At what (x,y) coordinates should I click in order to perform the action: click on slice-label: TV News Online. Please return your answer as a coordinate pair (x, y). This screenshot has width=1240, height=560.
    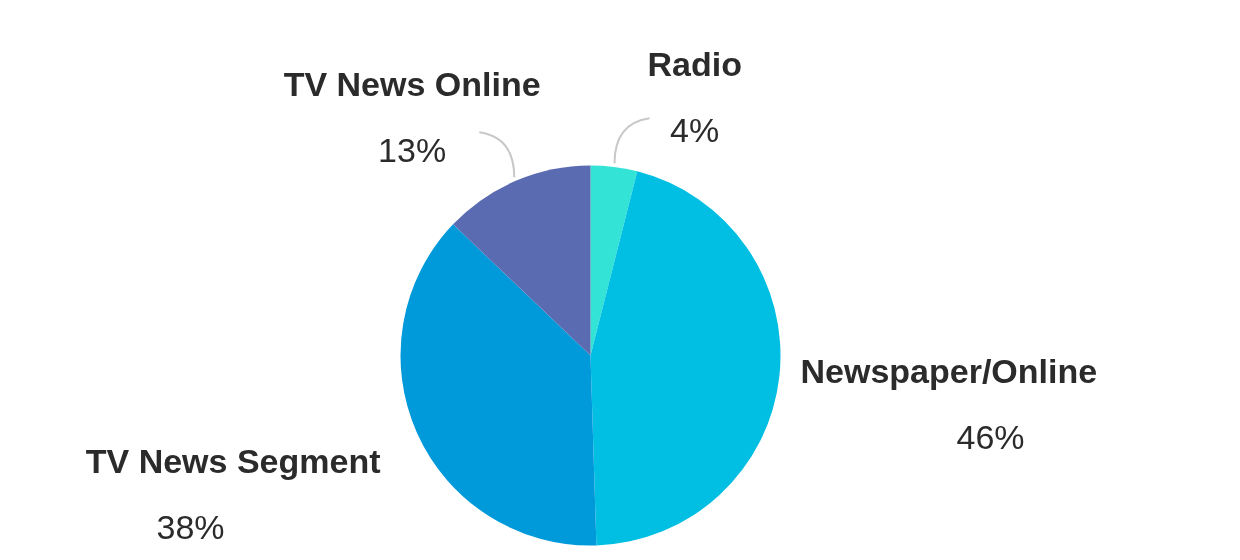
    Looking at the image, I should click on (412, 84).